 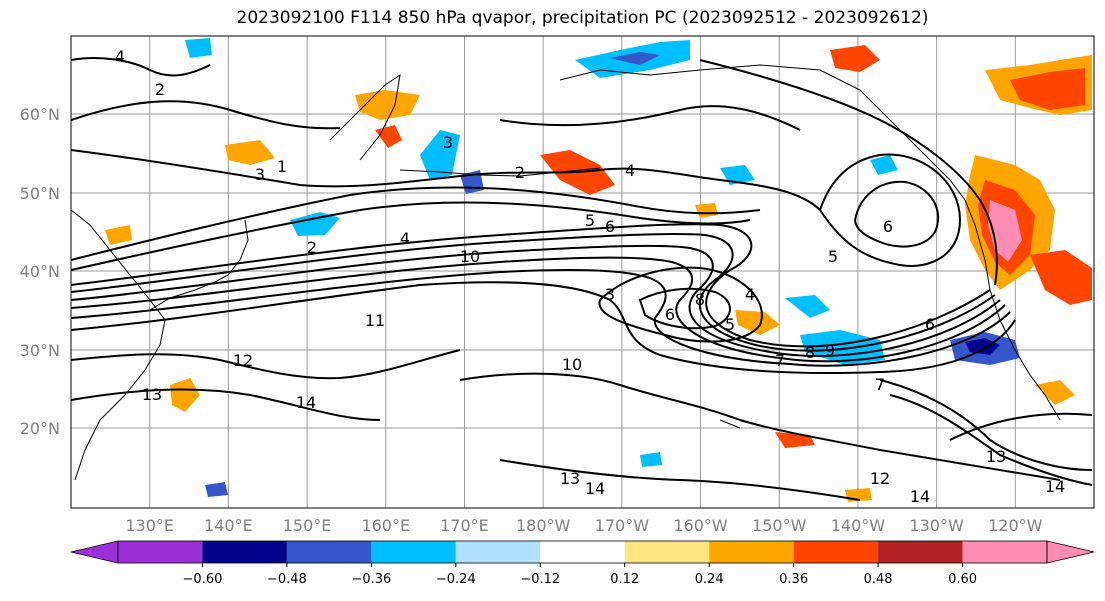 I want to click on coastline-kamchatka, so click(x=365, y=117).